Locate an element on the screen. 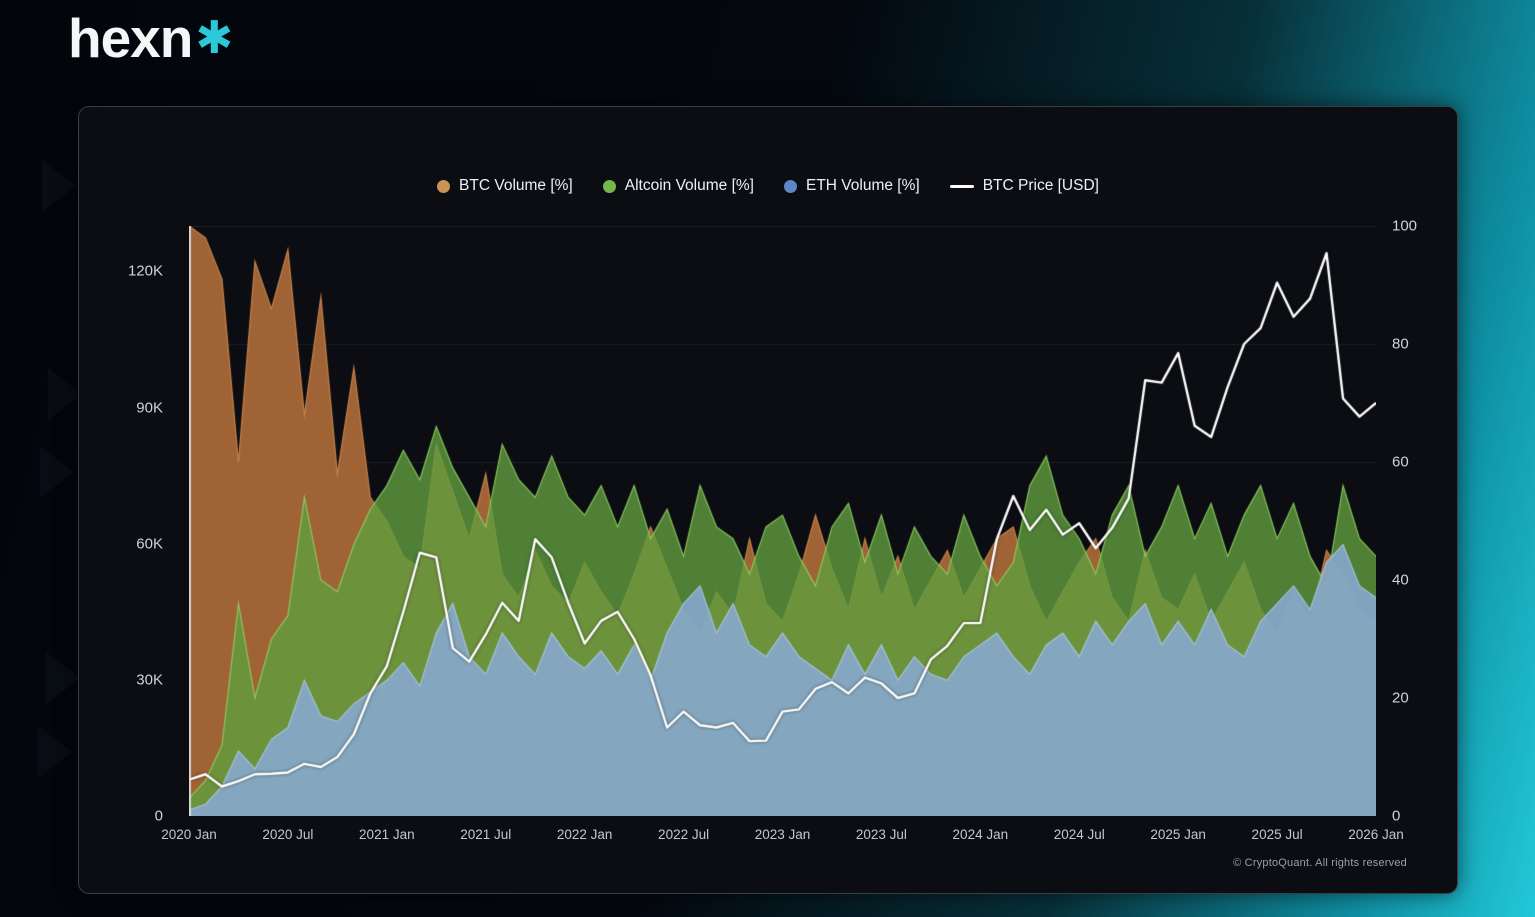 This screenshot has height=917, width=1535. x-tick: 2020 Jan is located at coordinates (189, 834).